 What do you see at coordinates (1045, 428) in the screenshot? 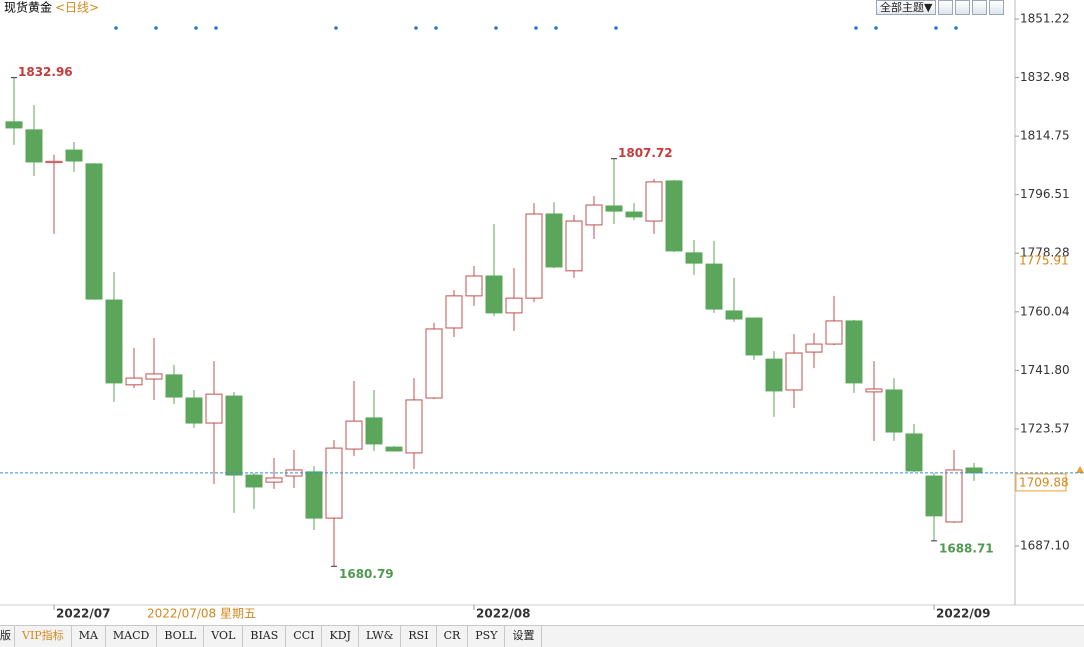
I see `y-tick-label: 1723.57` at bounding box center [1045, 428].